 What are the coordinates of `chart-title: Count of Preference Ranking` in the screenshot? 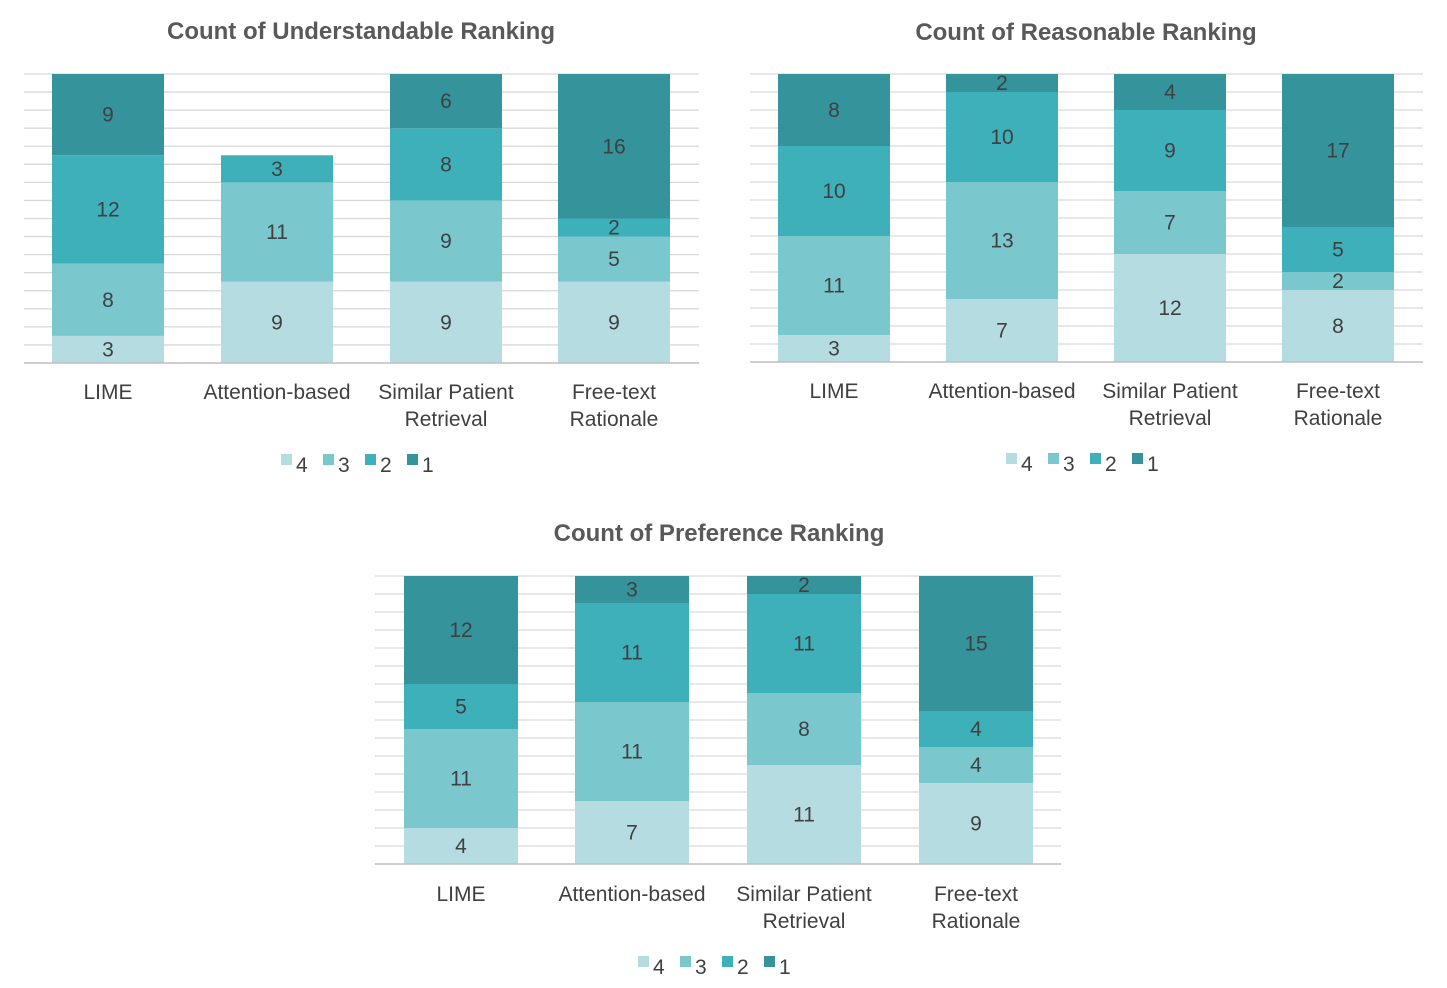 It's located at (719, 533).